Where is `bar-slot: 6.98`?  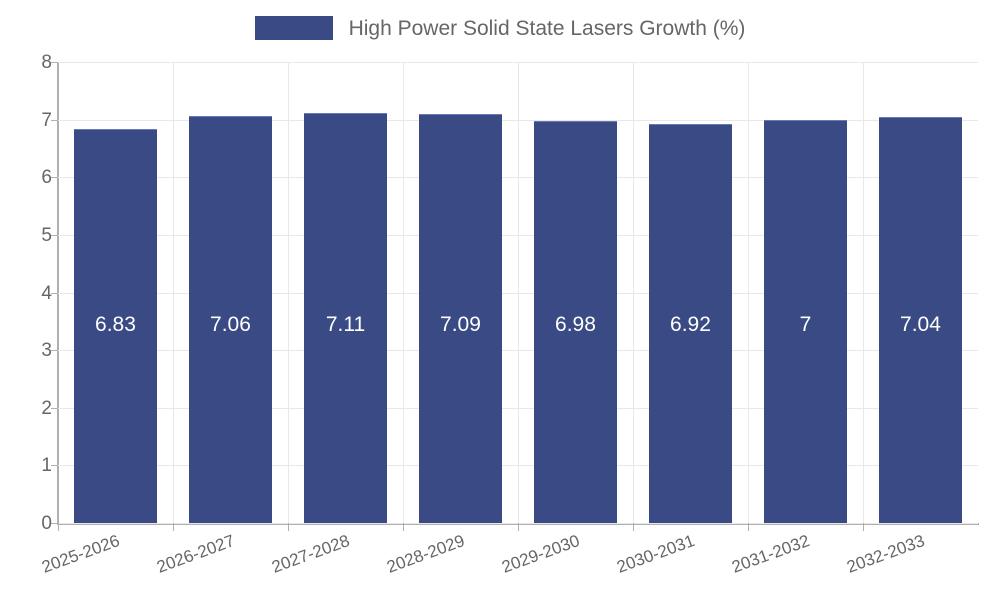 bar-slot: 6.98 is located at coordinates (575, 292).